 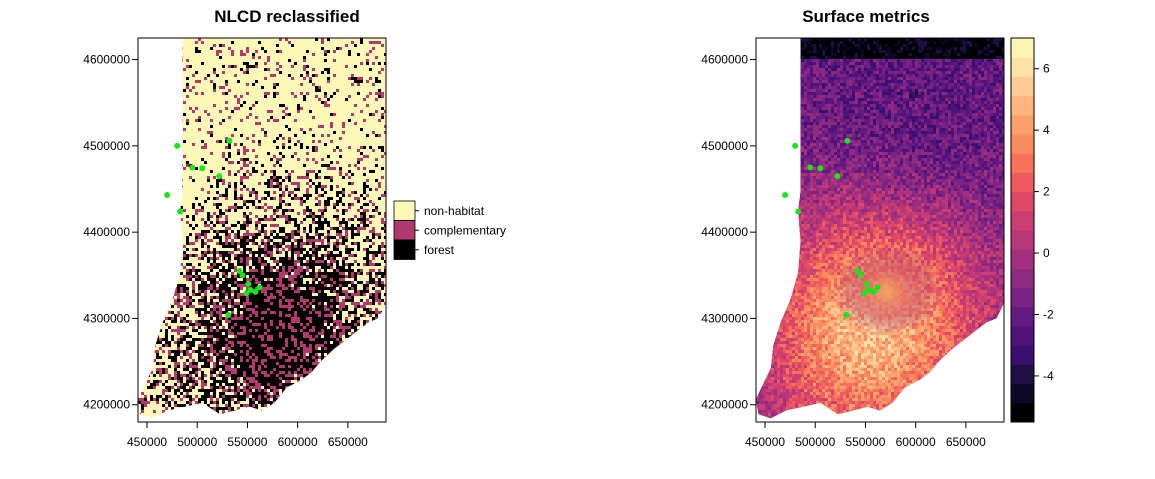 I want to click on right-y-axis: 4200000 4300000 4400000 4500000 4600000, so click(x=729, y=232).